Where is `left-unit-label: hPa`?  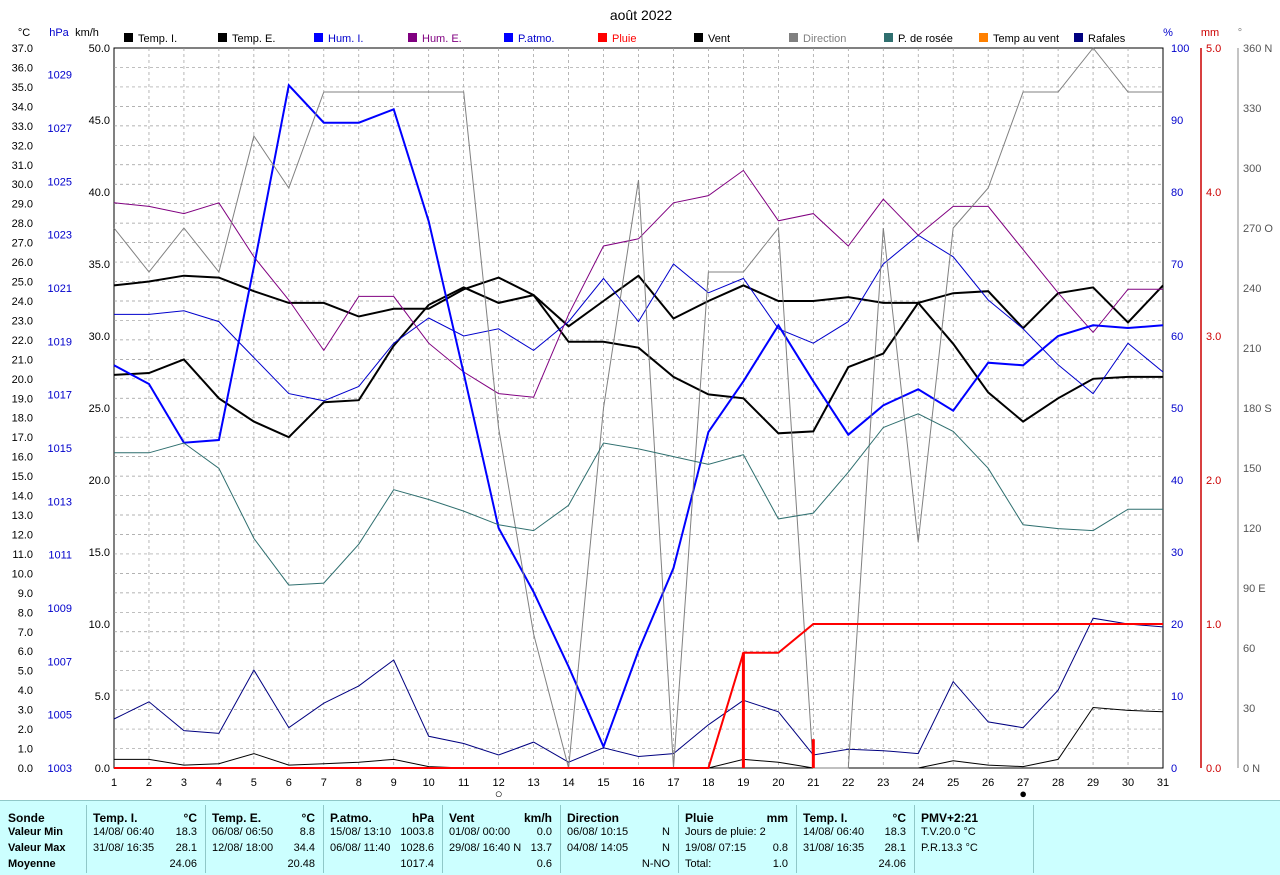 left-unit-label: hPa is located at coordinates (59, 33).